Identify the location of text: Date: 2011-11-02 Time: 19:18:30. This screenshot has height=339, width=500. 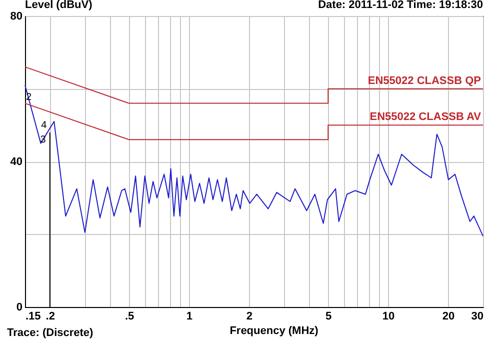
(400, 5).